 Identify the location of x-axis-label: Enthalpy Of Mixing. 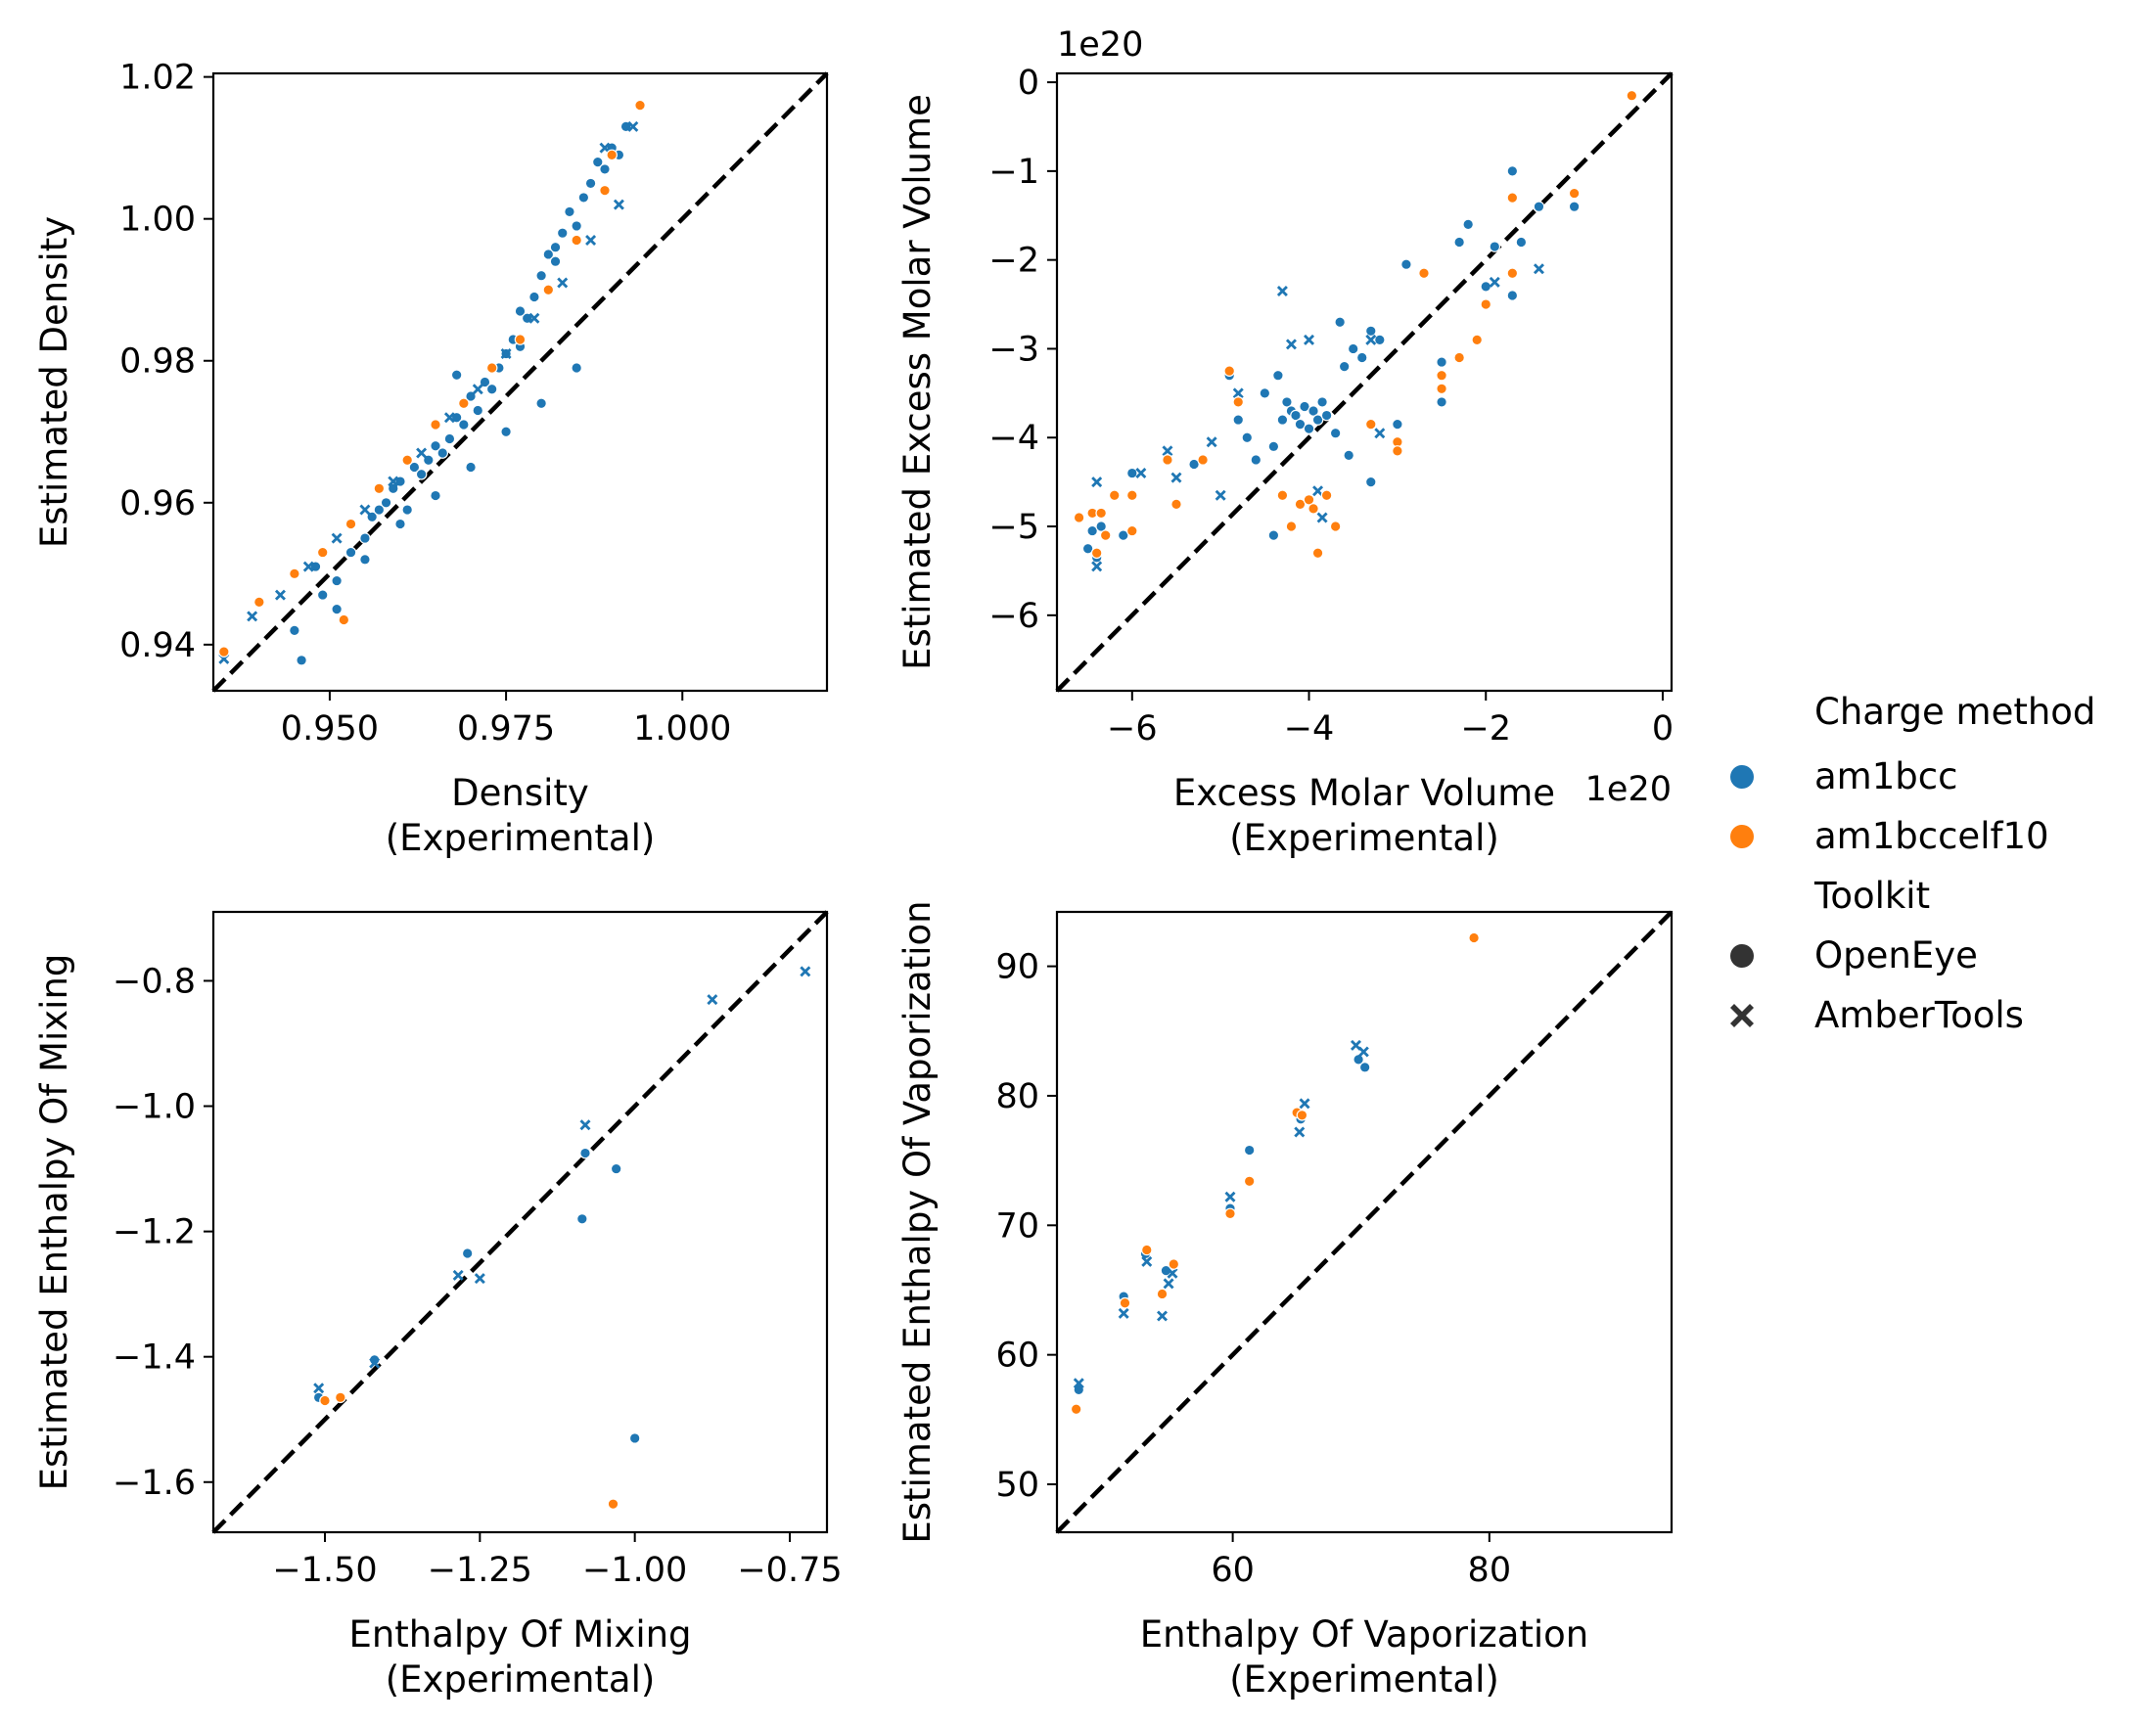
(519, 1634).